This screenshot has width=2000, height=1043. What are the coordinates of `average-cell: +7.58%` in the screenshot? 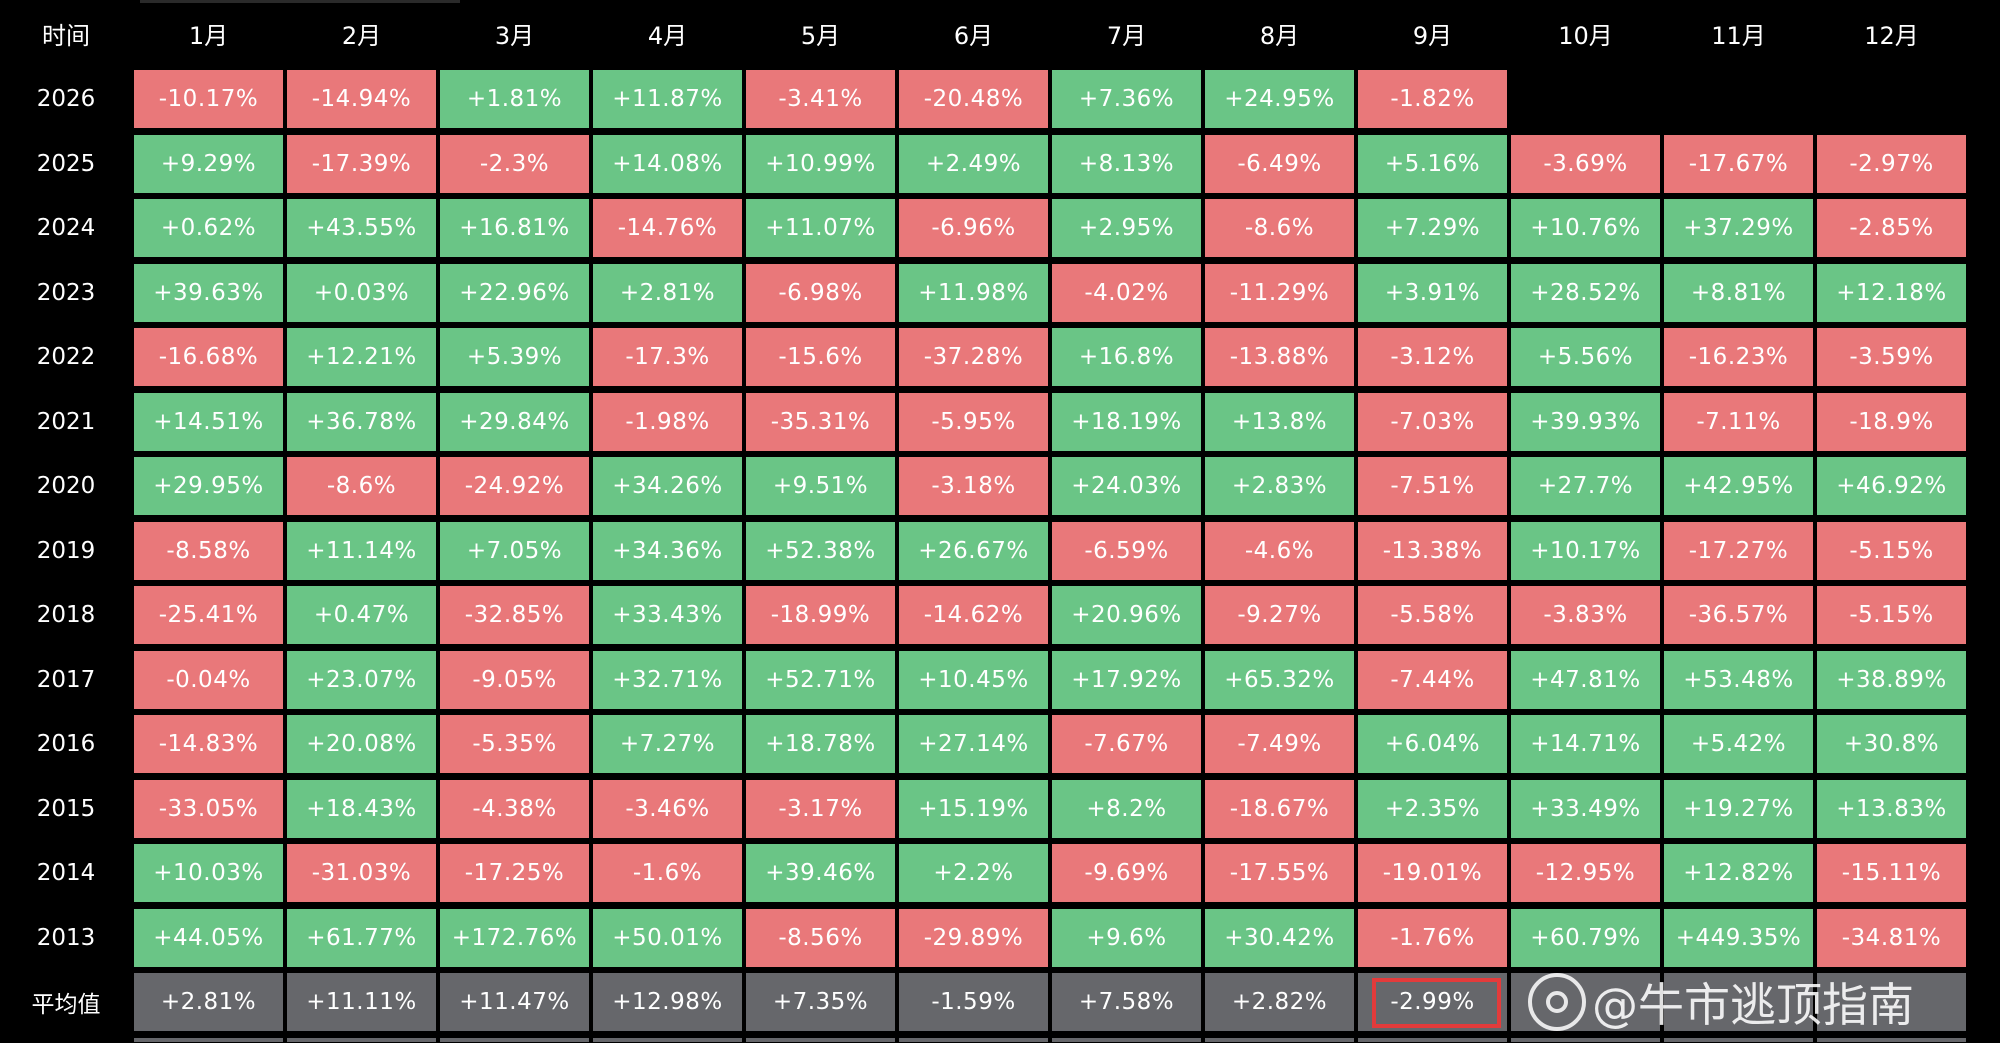 It's located at (1126, 1002).